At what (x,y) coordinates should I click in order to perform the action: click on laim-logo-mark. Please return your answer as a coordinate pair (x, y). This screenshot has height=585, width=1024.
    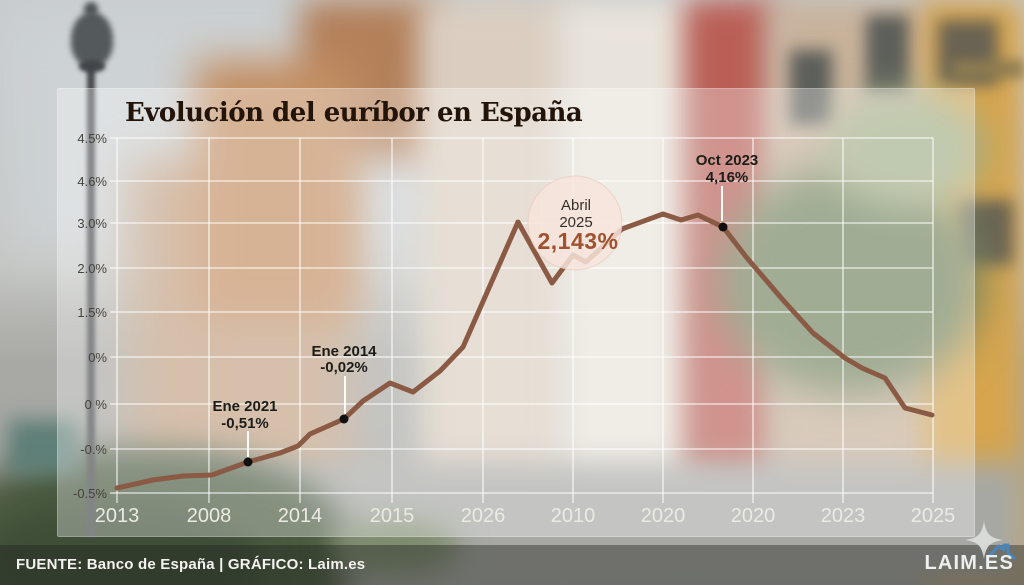
    Looking at the image, I should click on (990, 540).